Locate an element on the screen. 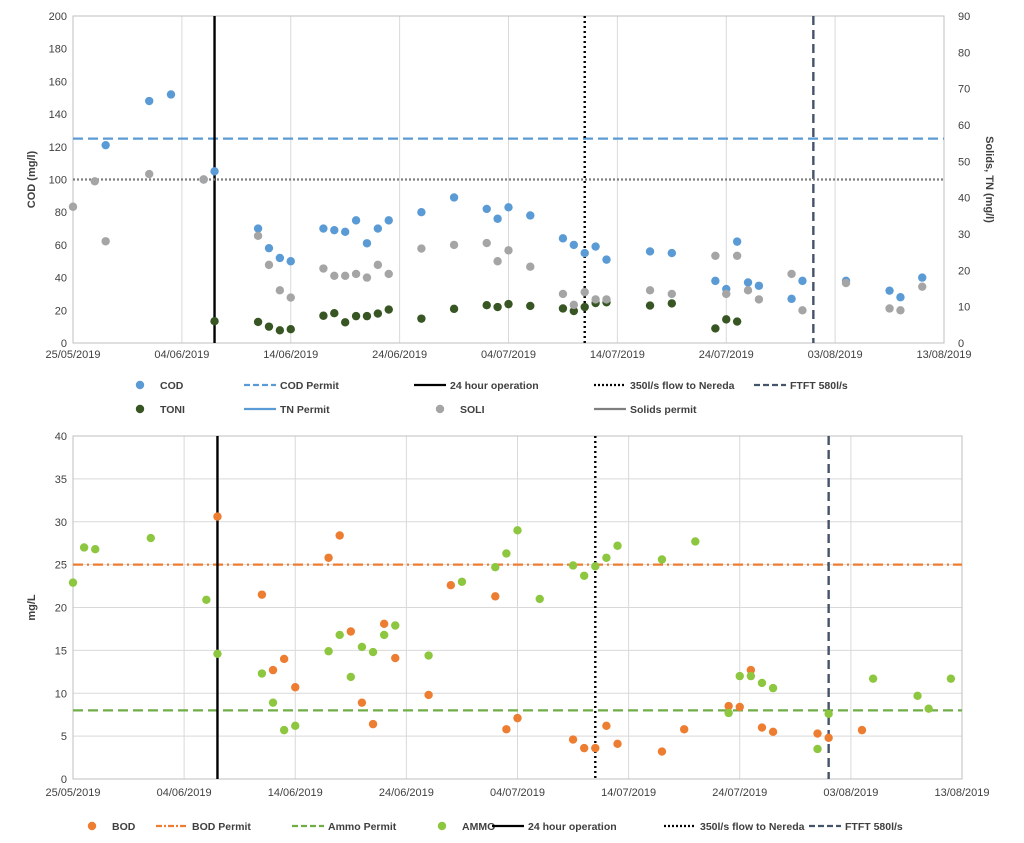  y2-tick-label: 50 is located at coordinates (964, 162).